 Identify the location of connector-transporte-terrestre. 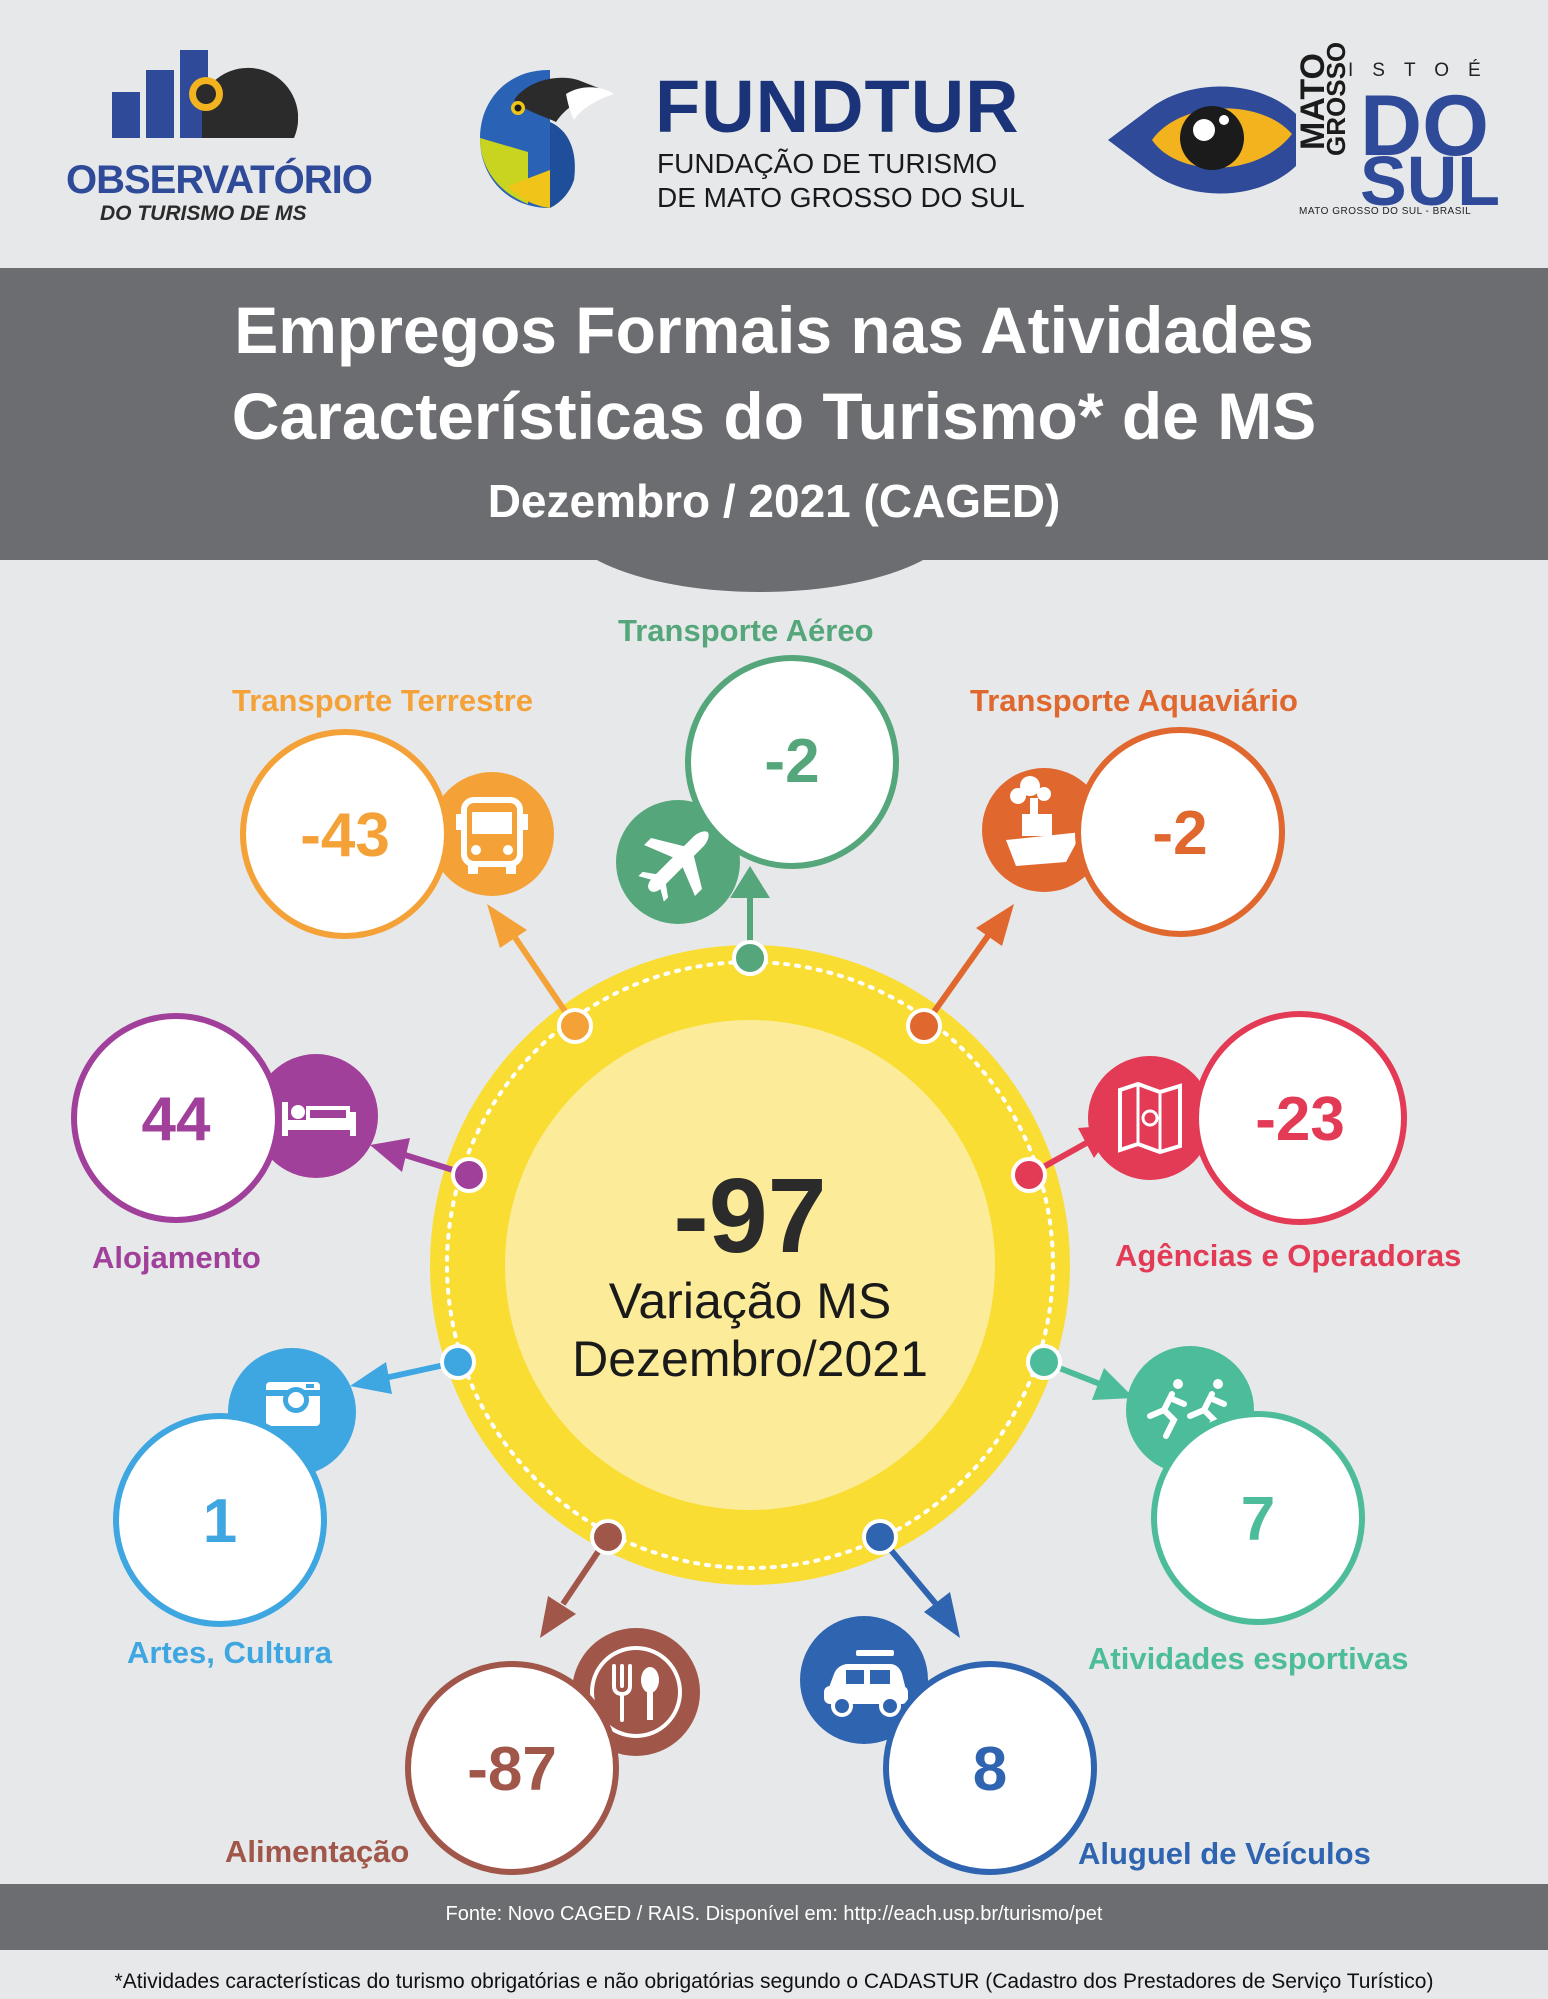
(540, 974).